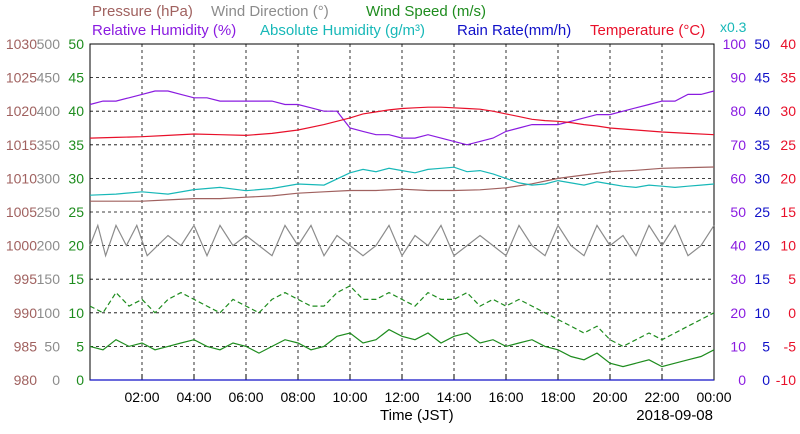  Describe the element at coordinates (505, 397) in the screenshot. I see `x-tick-label: 16:00` at that location.